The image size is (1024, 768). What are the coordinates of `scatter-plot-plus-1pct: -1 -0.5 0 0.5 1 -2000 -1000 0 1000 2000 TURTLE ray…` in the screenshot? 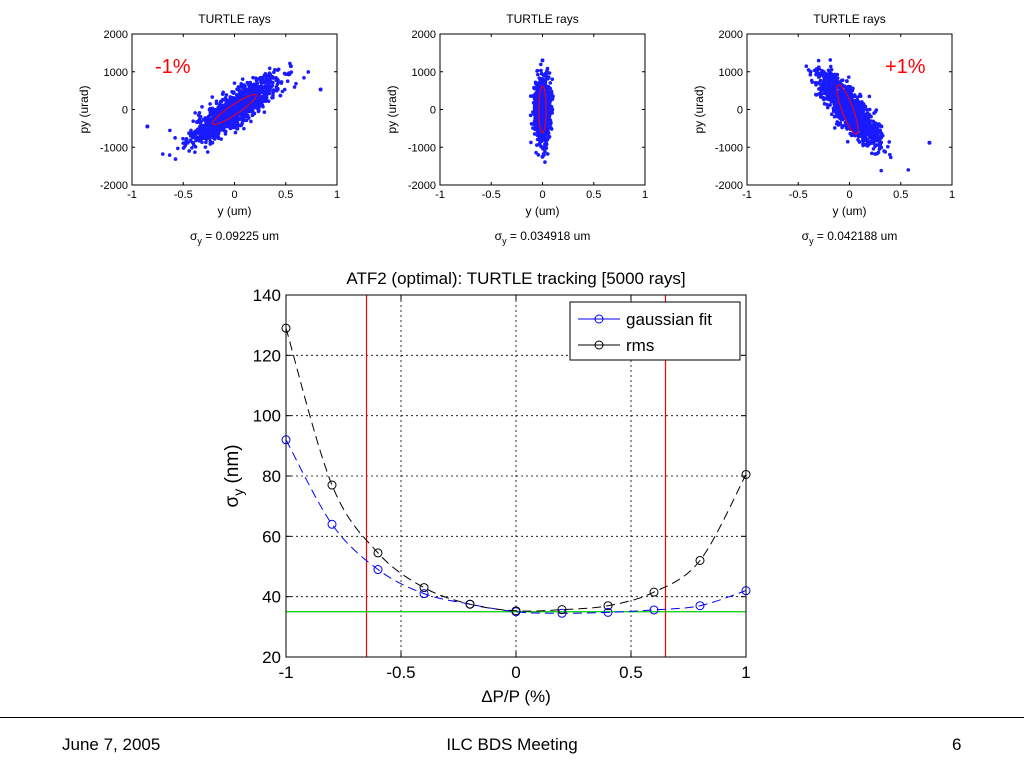 It's located at (823, 129).